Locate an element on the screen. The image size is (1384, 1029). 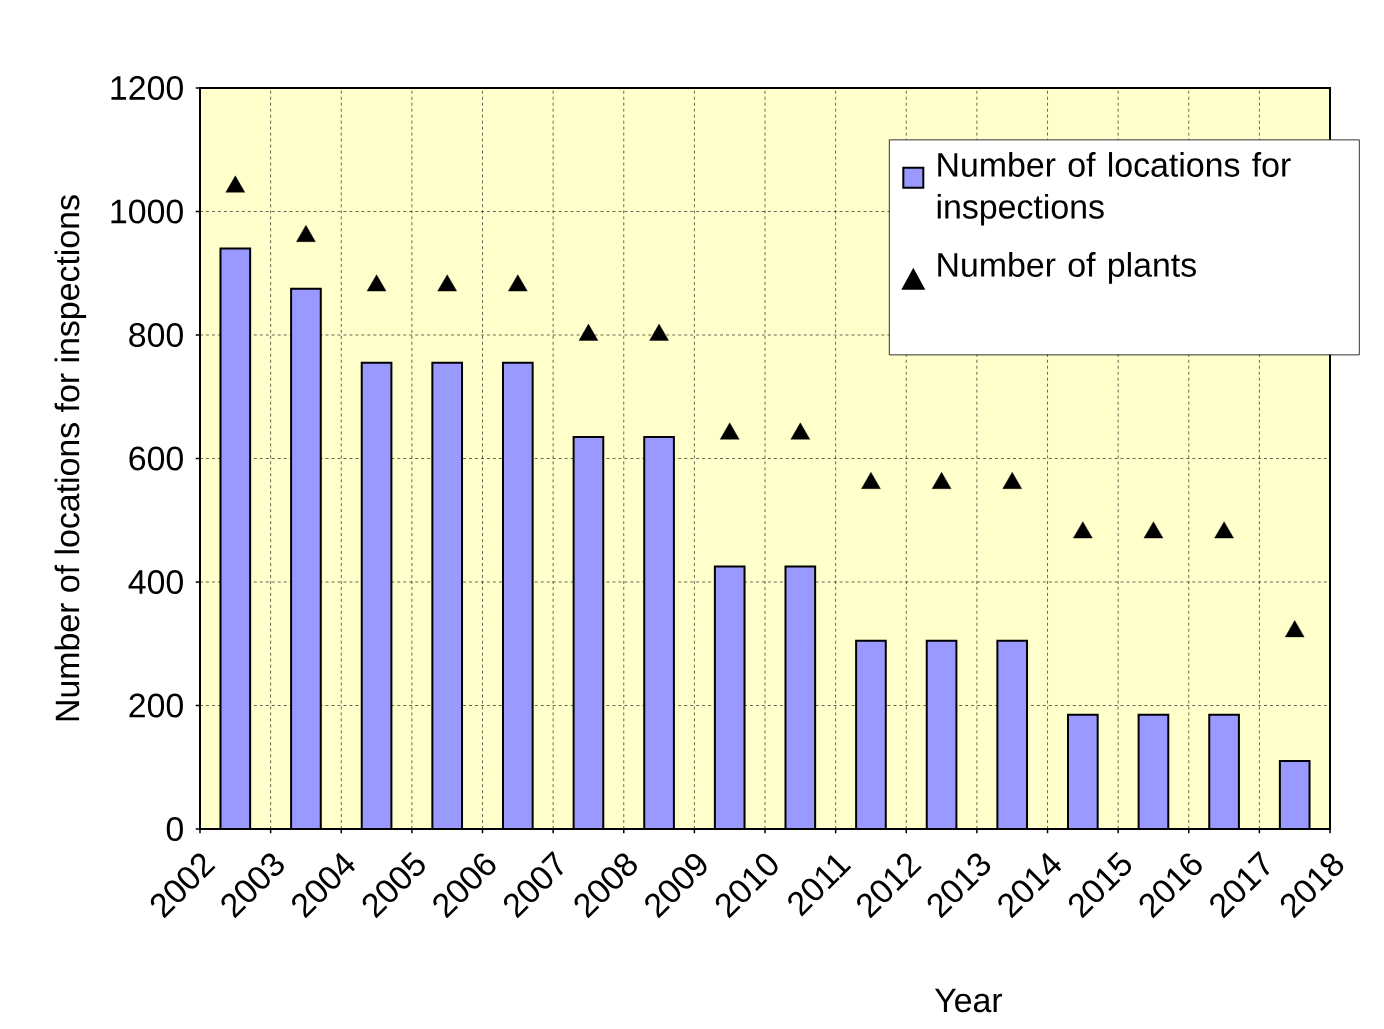
y-tick-label: 400 is located at coordinates (155, 582).